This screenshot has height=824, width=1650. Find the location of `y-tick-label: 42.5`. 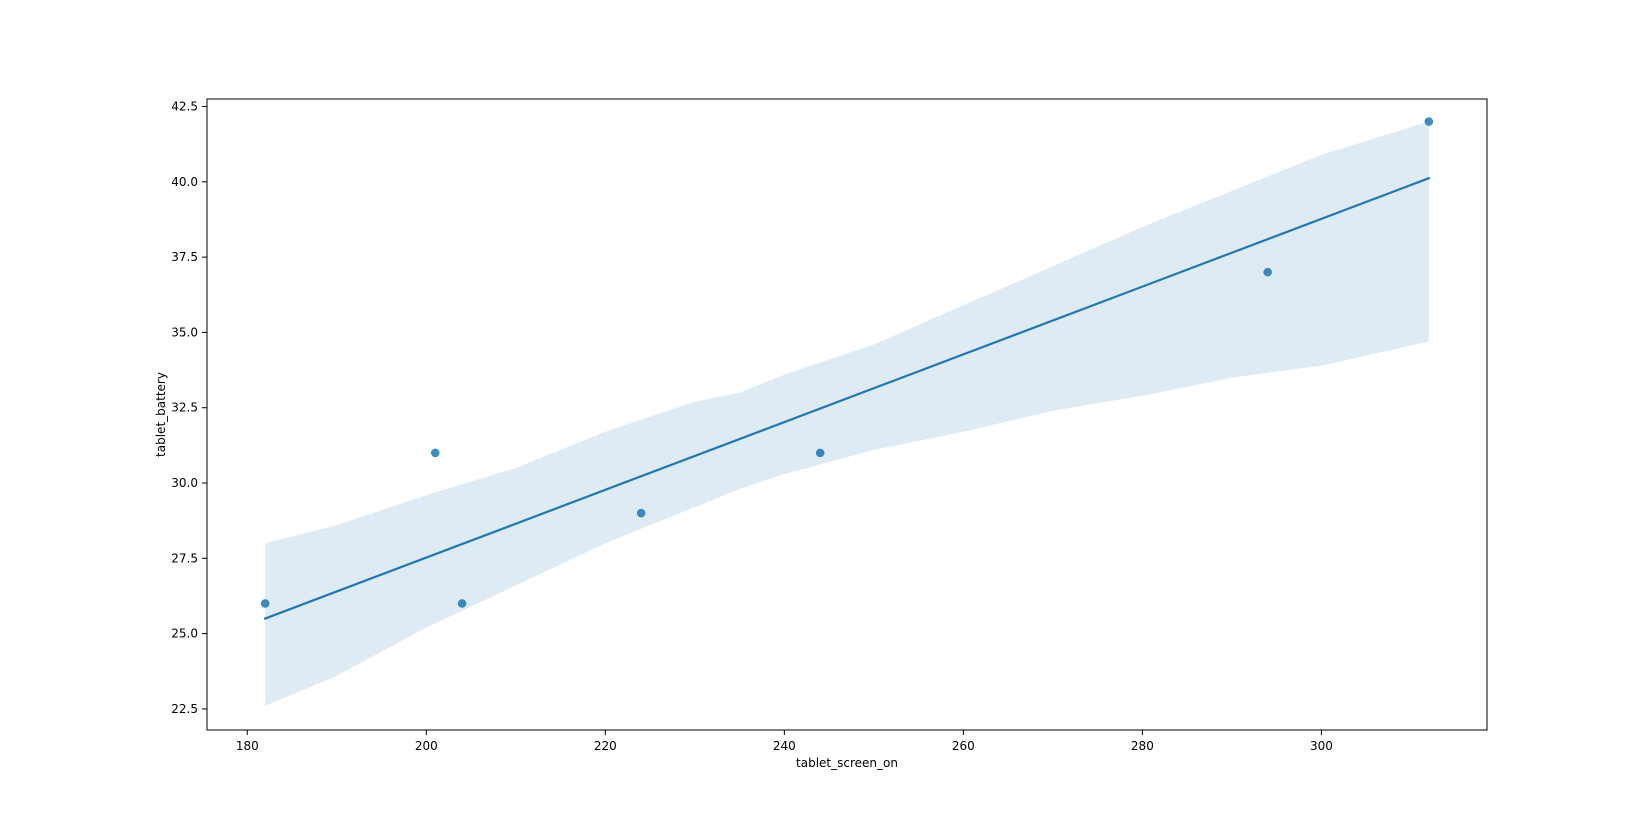

y-tick-label: 42.5 is located at coordinates (184, 107).